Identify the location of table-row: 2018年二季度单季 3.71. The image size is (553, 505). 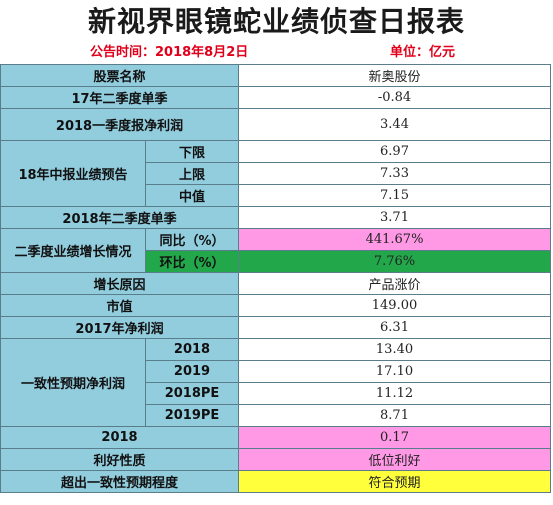
(276, 217).